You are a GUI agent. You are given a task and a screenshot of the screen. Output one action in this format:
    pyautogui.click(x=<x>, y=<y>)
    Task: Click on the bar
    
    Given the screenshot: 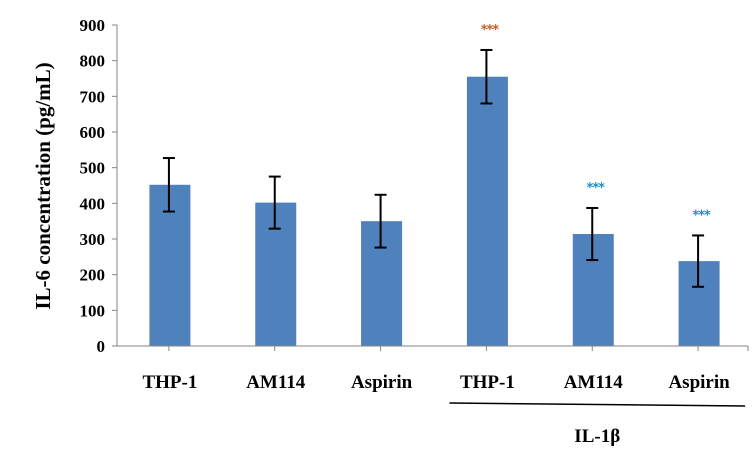 What is the action you would take?
    pyautogui.click(x=487, y=211)
    